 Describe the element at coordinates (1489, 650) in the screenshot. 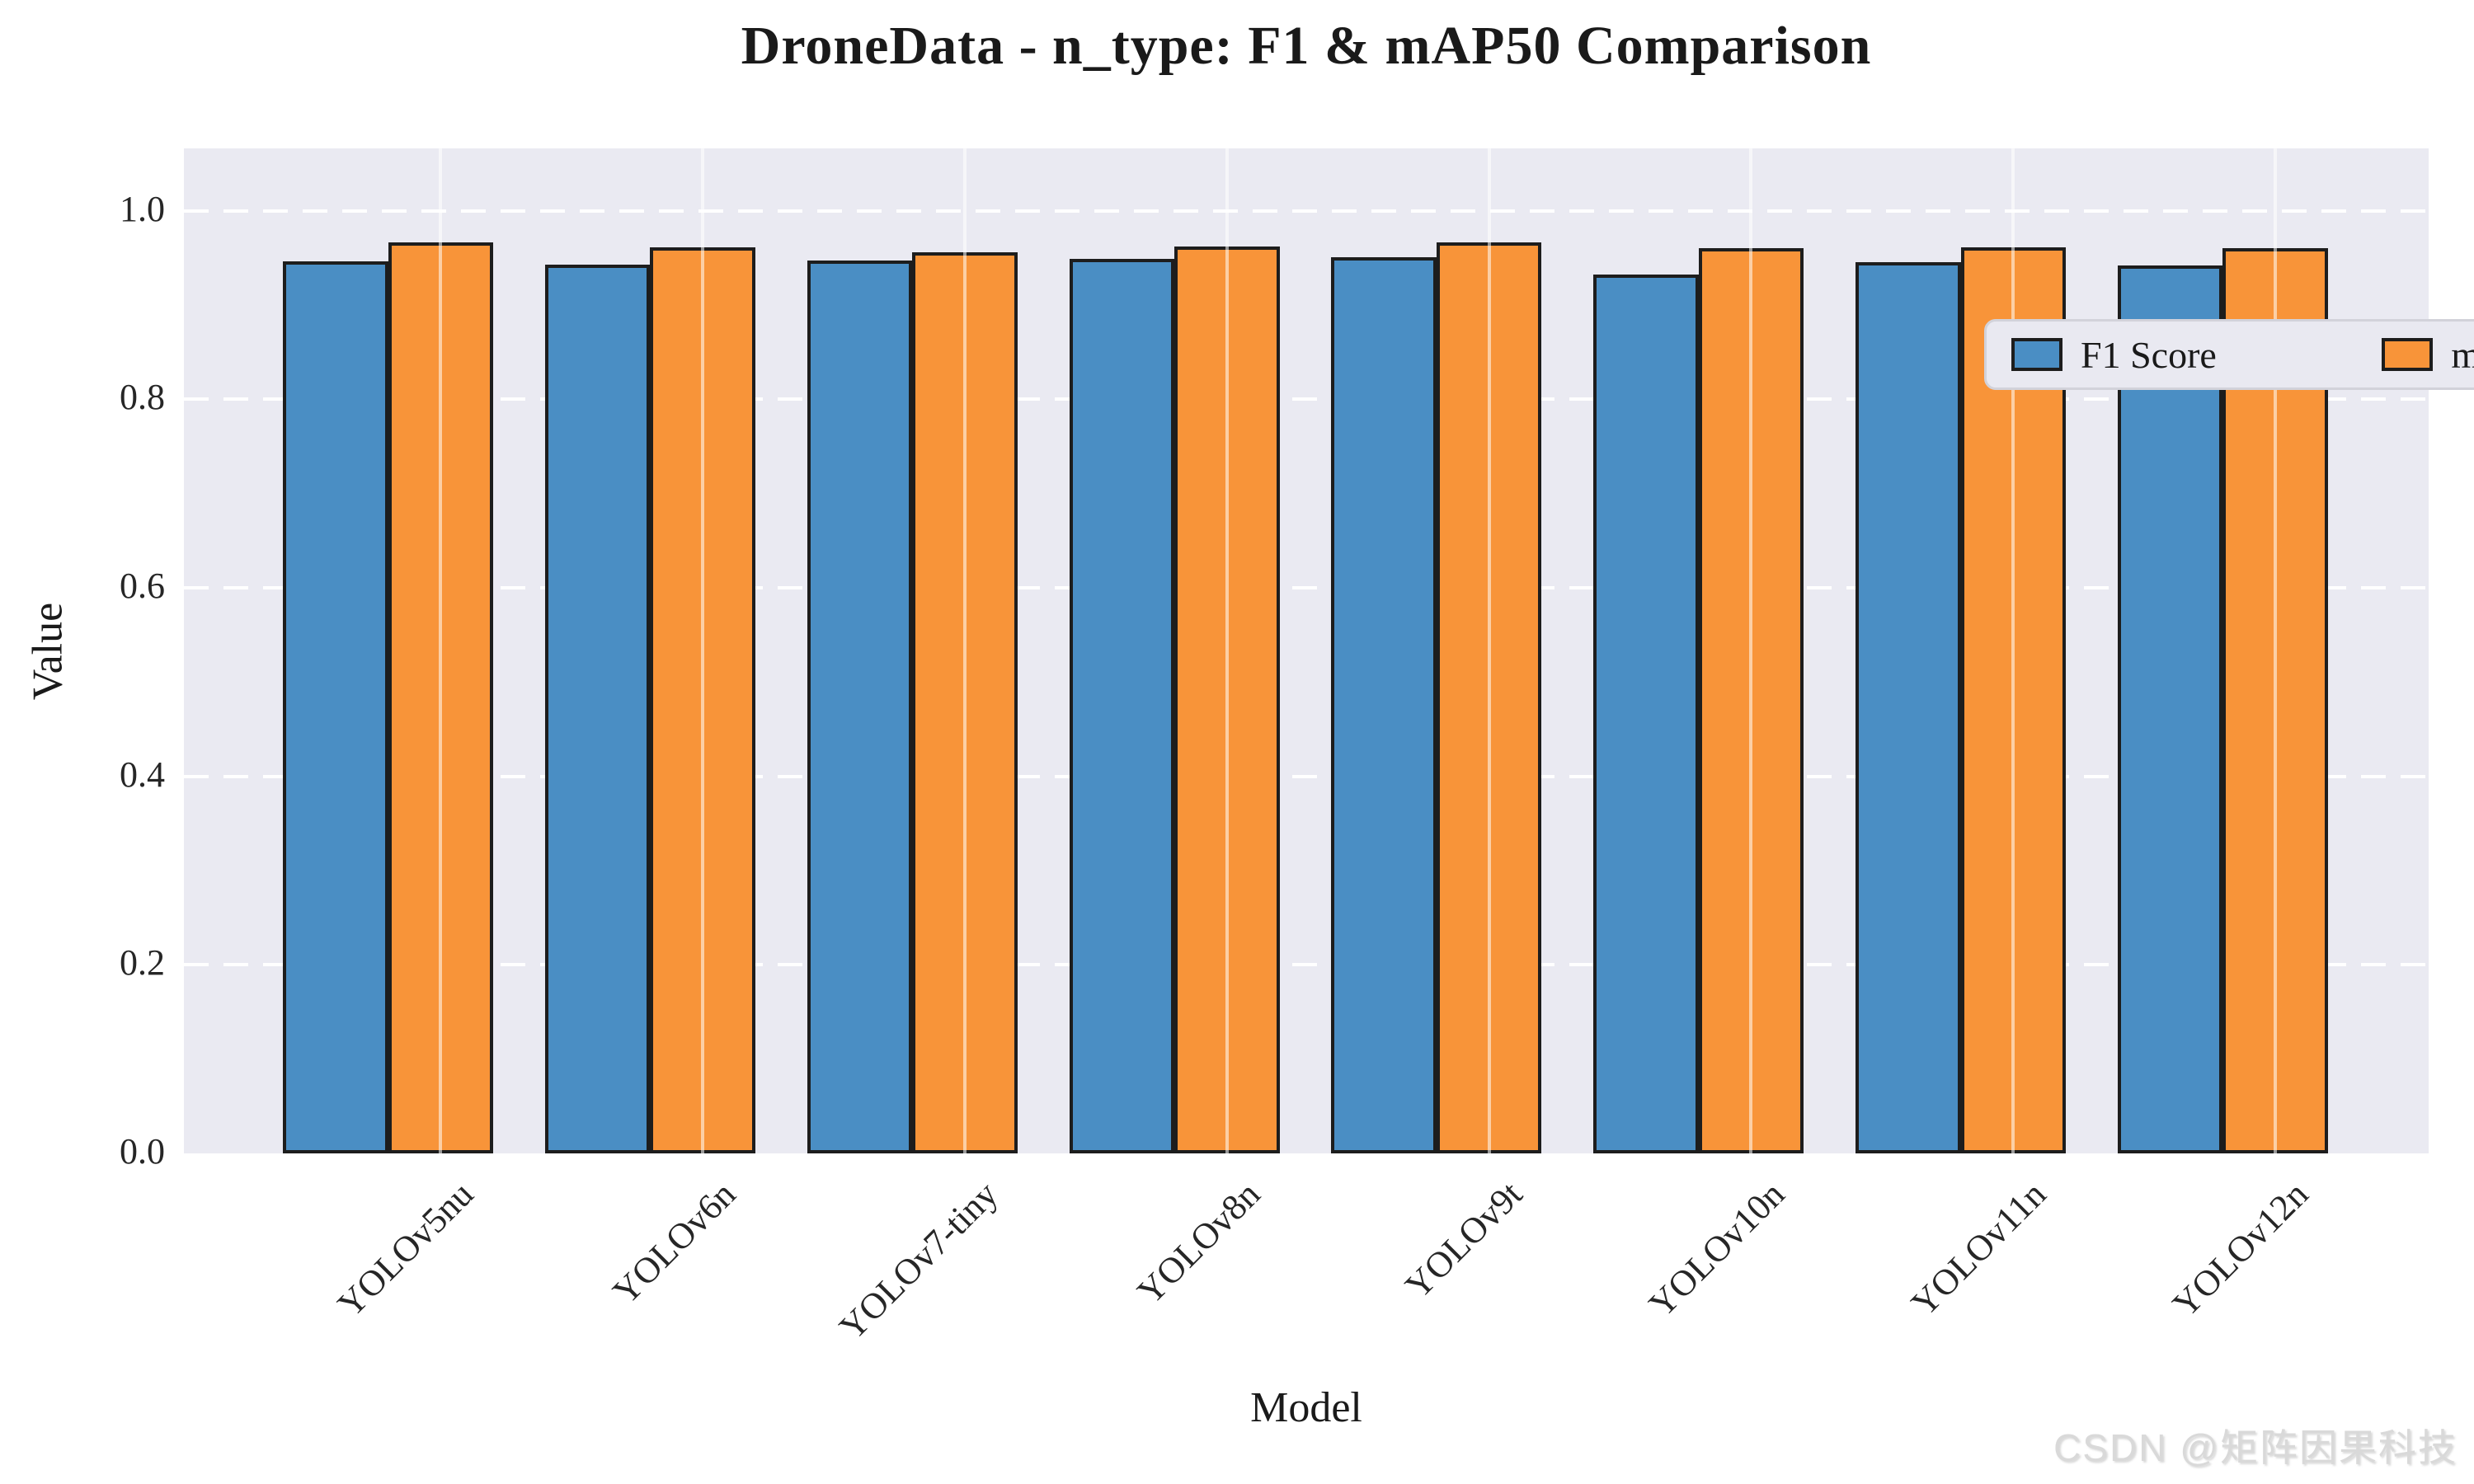

I see `v-gridline-YOLOv9t` at that location.